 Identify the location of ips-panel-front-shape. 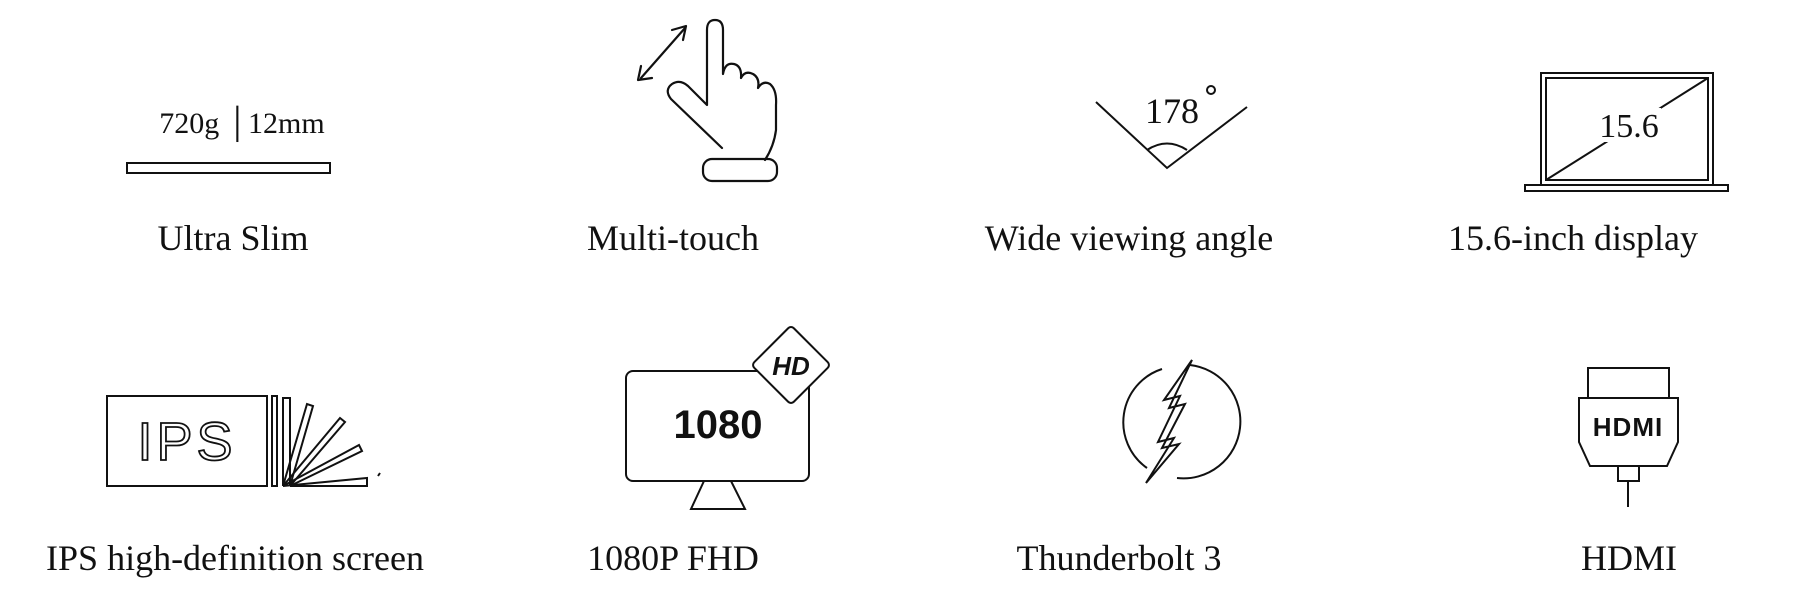
(187, 441).